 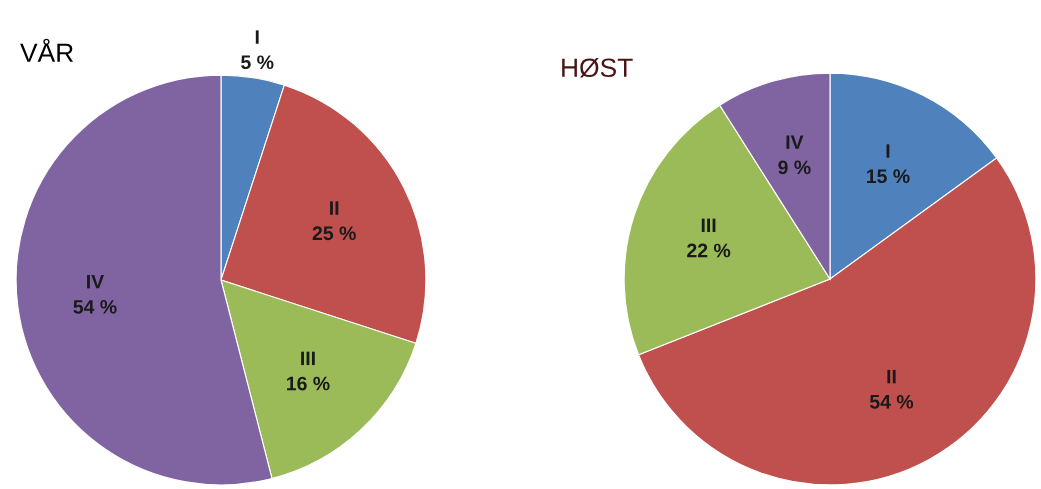 What do you see at coordinates (794, 167) in the screenshot?
I see `data-label: 9 %` at bounding box center [794, 167].